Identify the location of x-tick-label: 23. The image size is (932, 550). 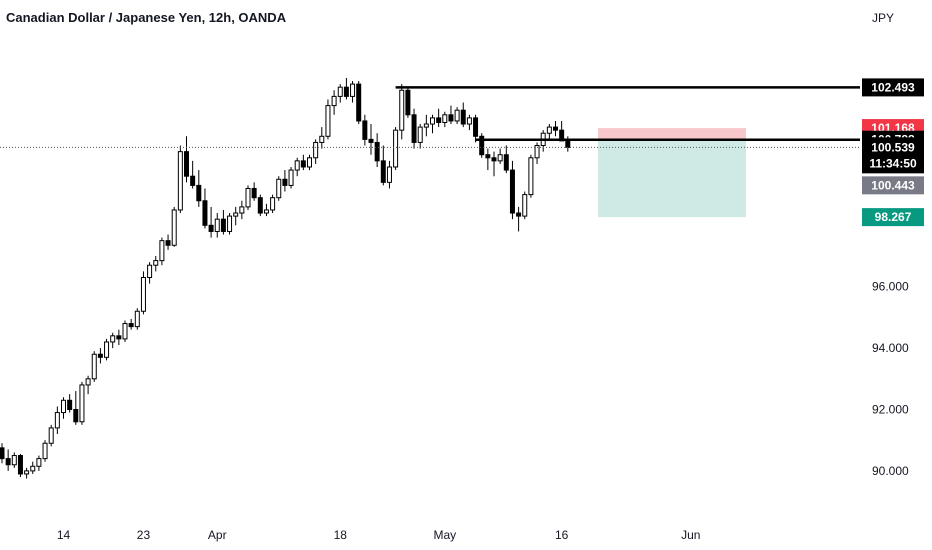
(144, 535).